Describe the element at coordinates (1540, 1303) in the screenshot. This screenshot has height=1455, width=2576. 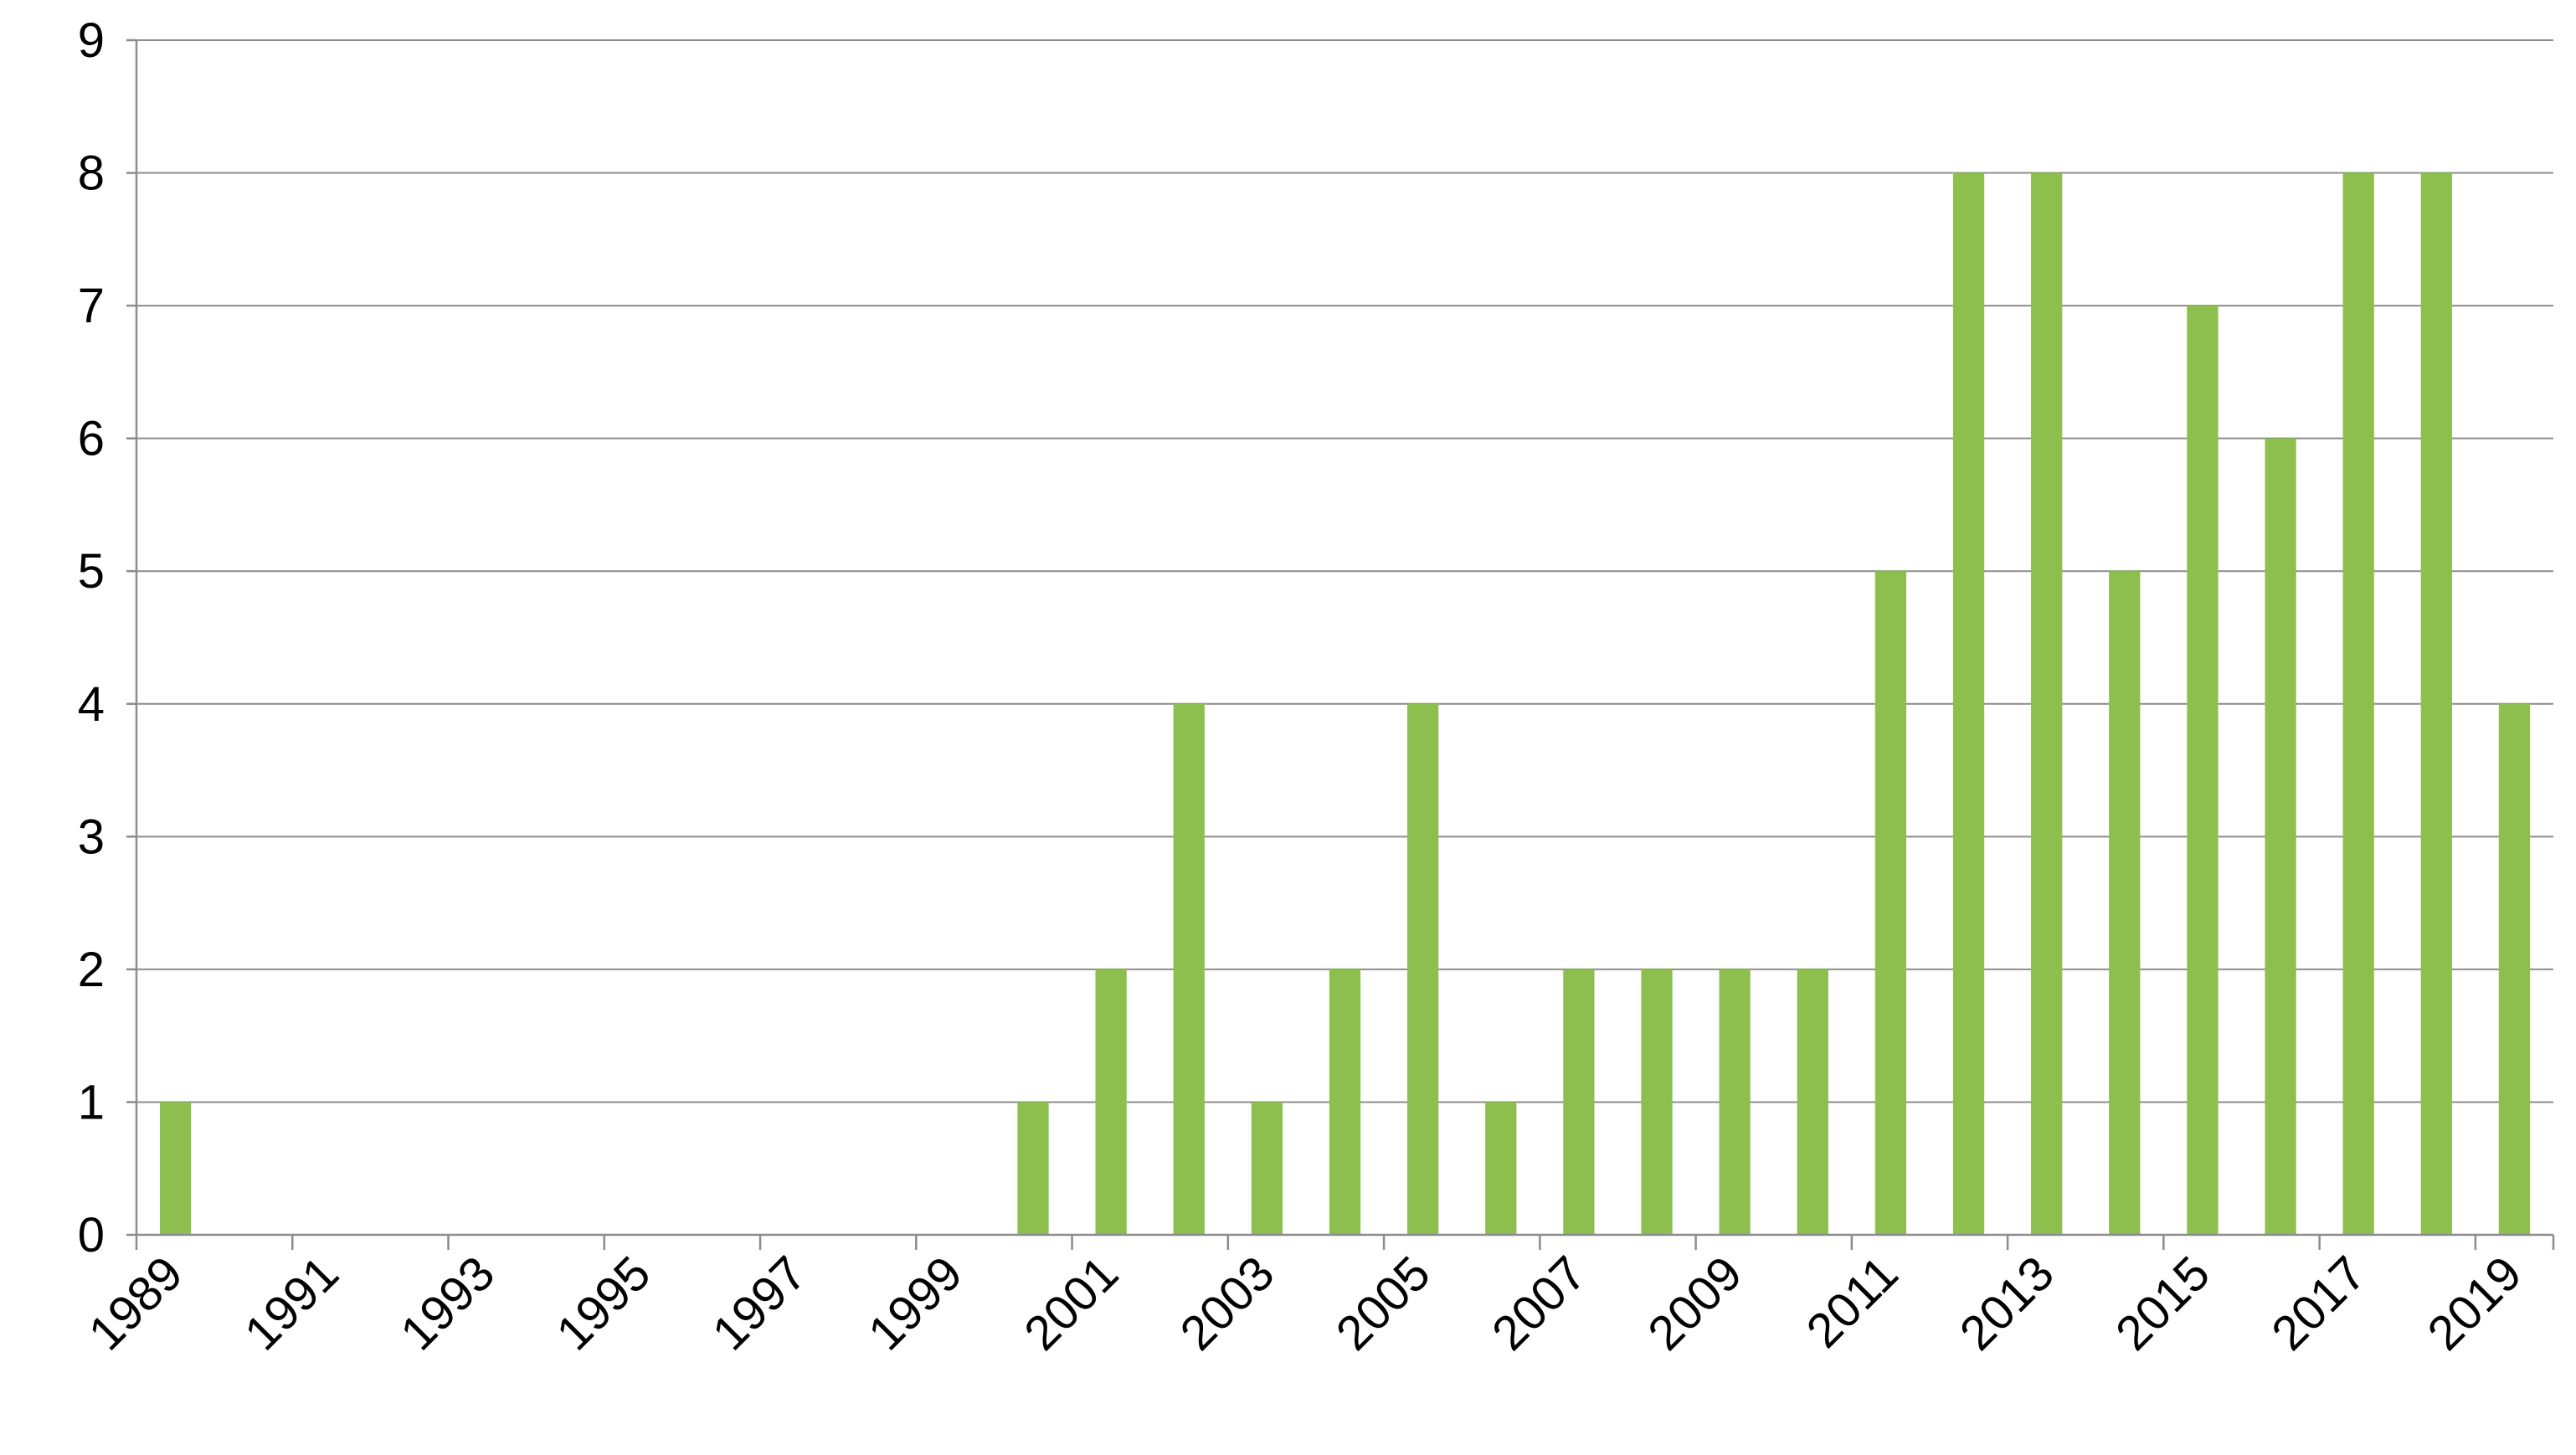
I see `x-tick-label: 2007` at that location.